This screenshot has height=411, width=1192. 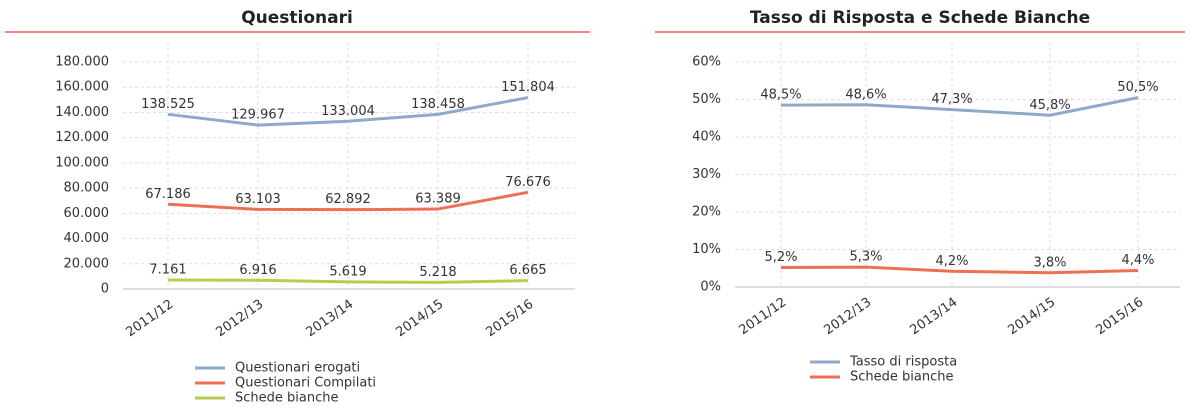 I want to click on y-tick-label: 40%, so click(x=706, y=137).